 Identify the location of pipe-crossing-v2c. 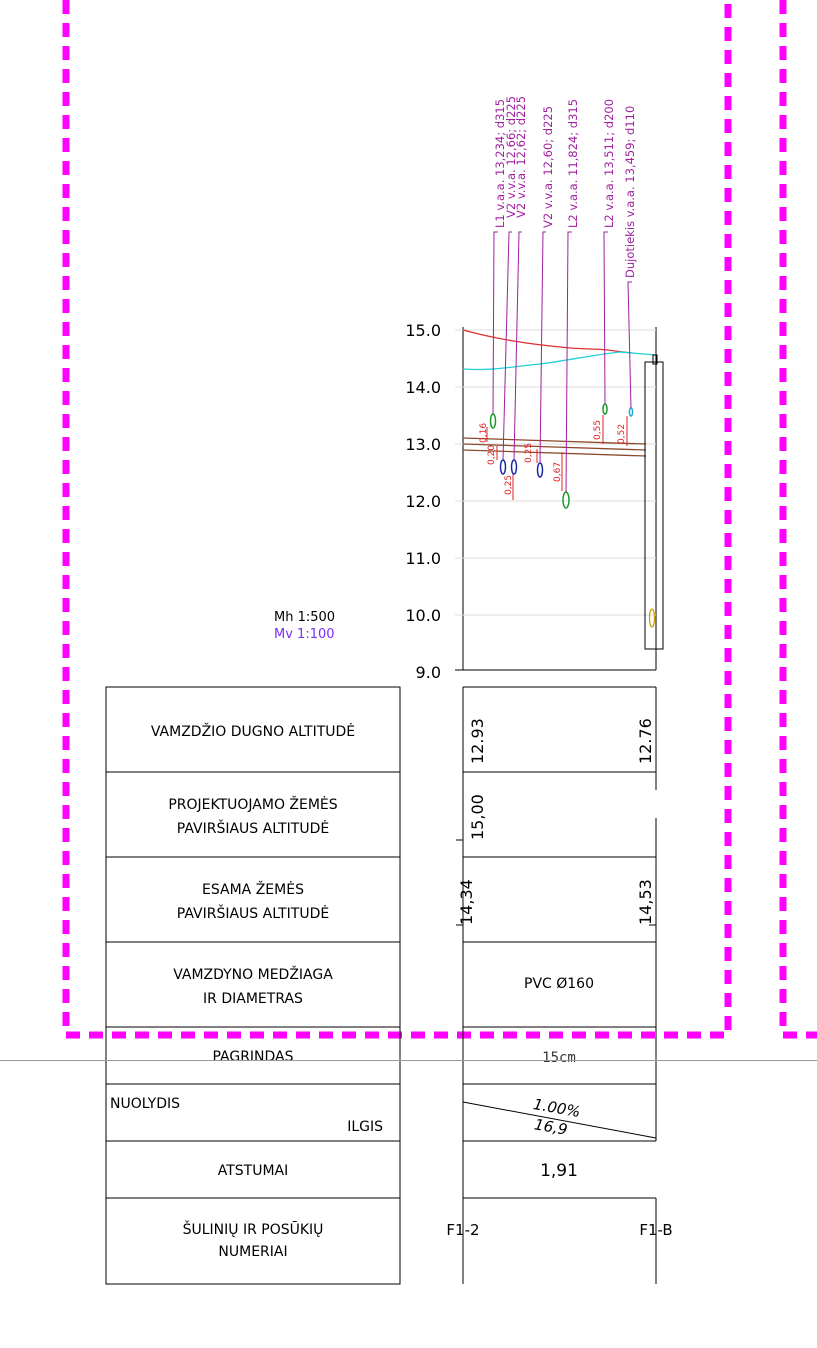
(540, 470).